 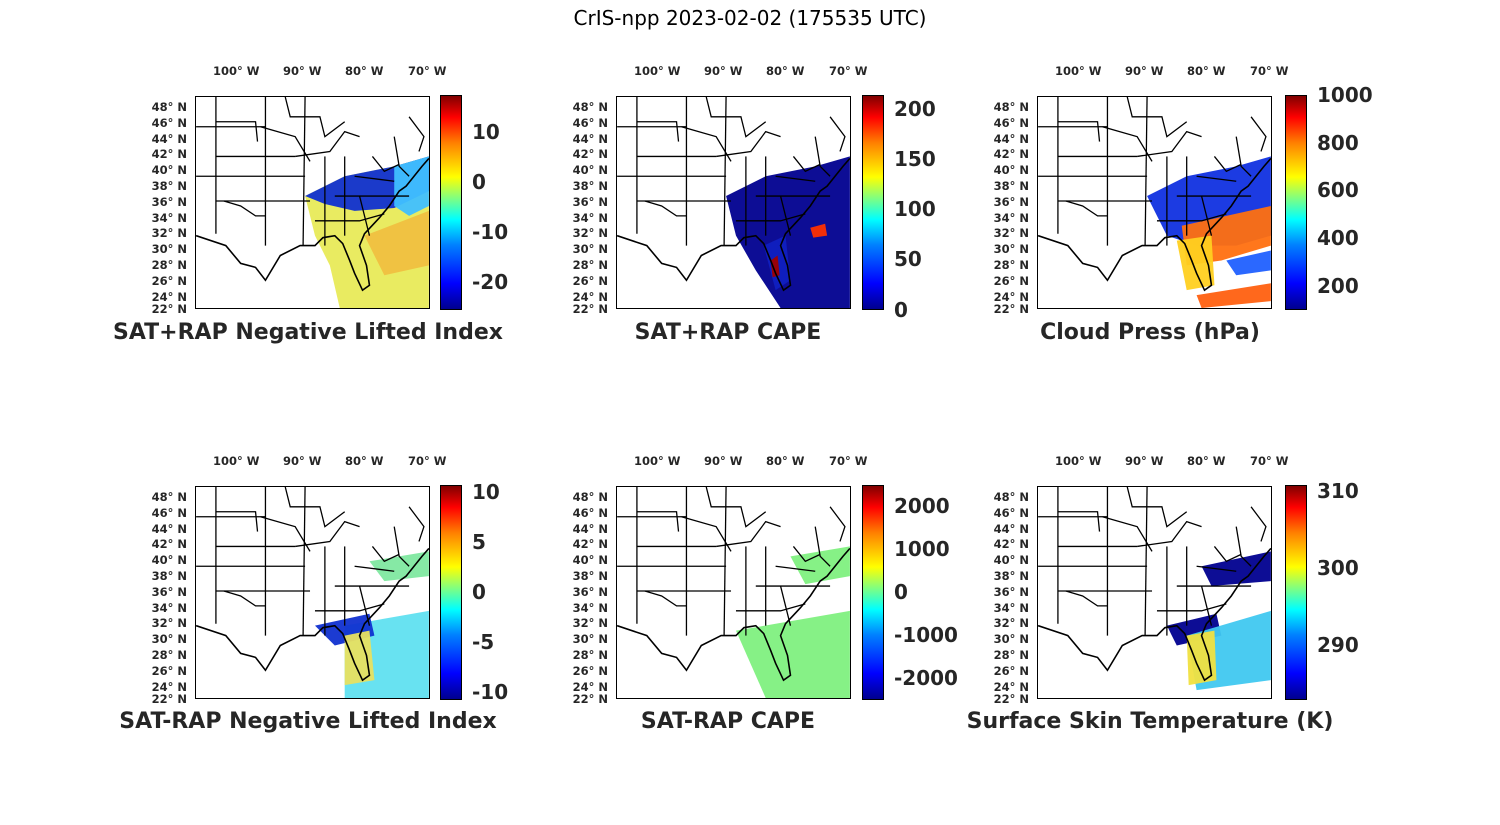 What do you see at coordinates (302, 71) in the screenshot?
I see `lon-tick-label: 90° W` at bounding box center [302, 71].